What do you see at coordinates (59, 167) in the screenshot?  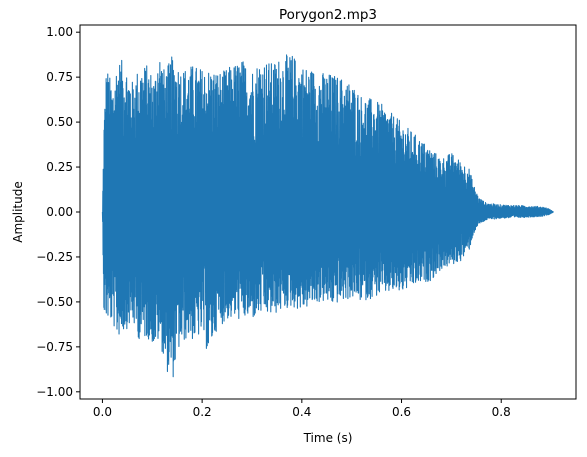 I see `y-tick-label-3: 0.25` at bounding box center [59, 167].